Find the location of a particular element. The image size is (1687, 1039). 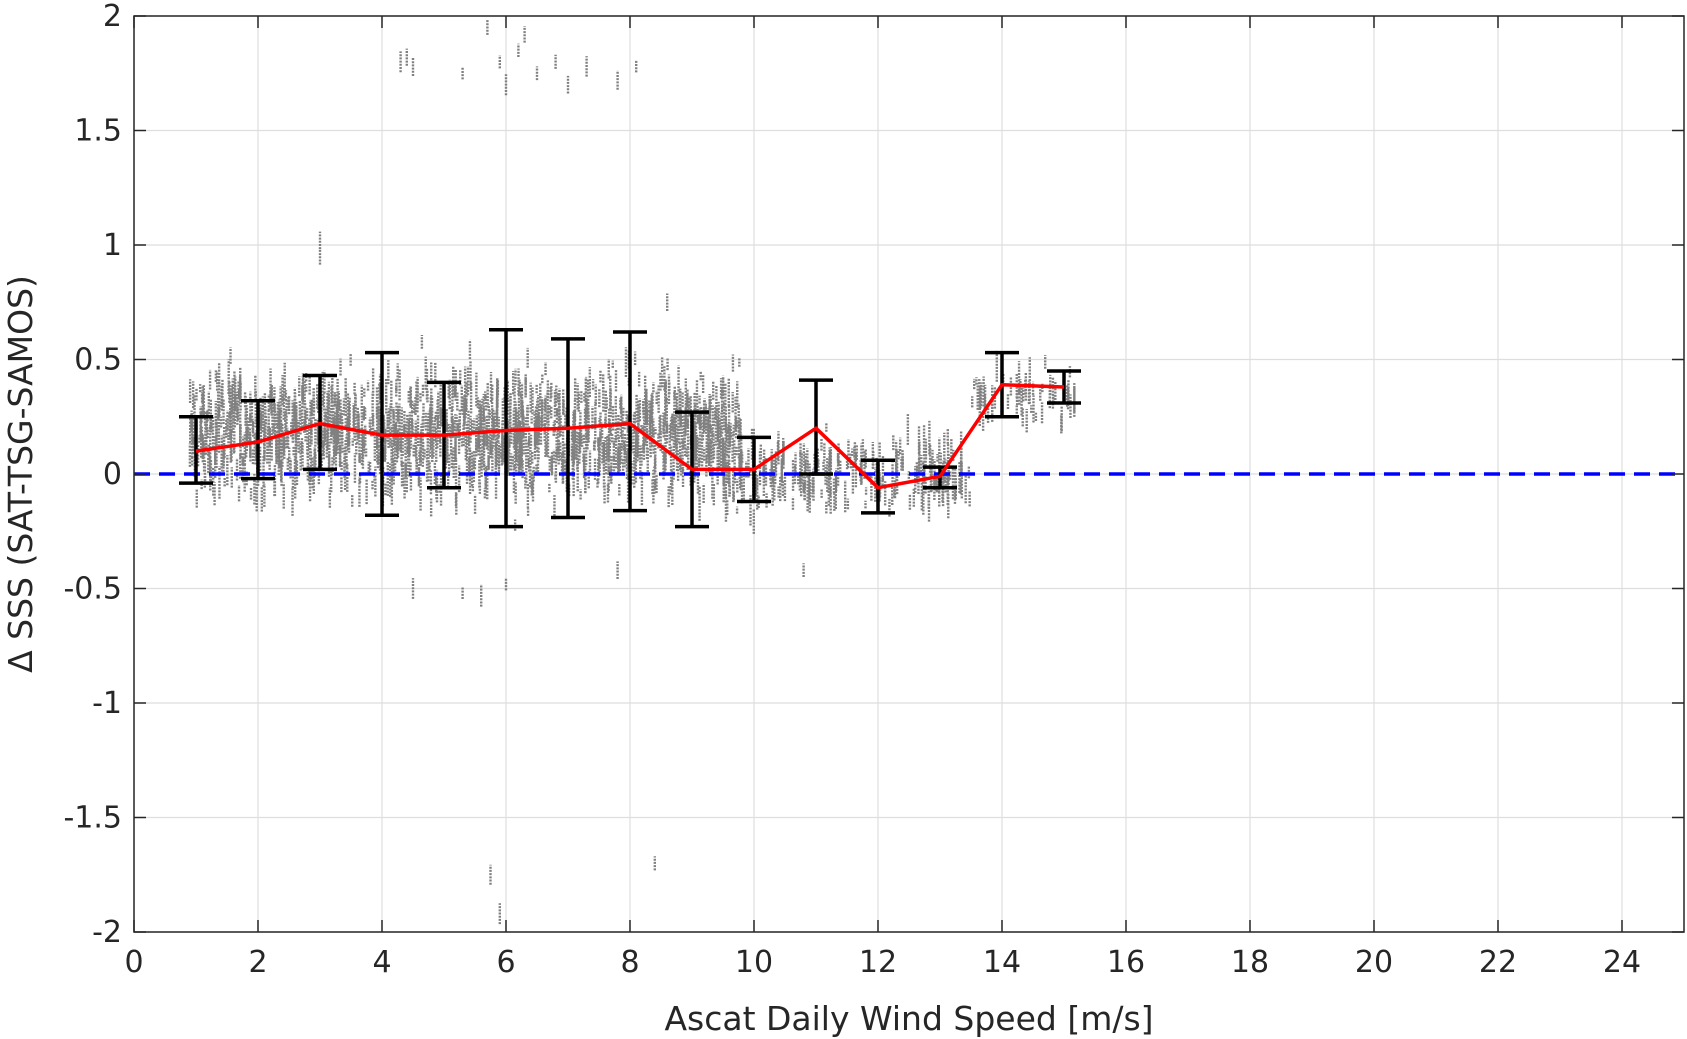

y-tick-label: 0 is located at coordinates (112, 474).